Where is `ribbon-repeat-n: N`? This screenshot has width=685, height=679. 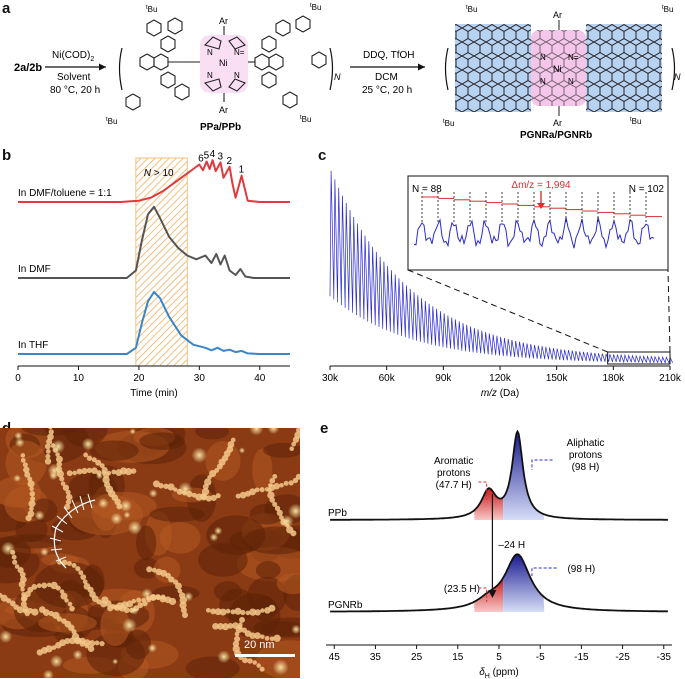
ribbon-repeat-n: N is located at coordinates (677, 77).